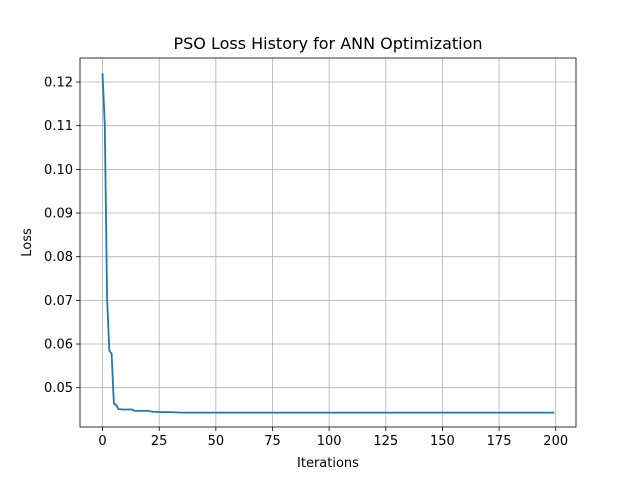 This screenshot has width=640, height=480. What do you see at coordinates (329, 441) in the screenshot?
I see `x-tick-label: 100` at bounding box center [329, 441].